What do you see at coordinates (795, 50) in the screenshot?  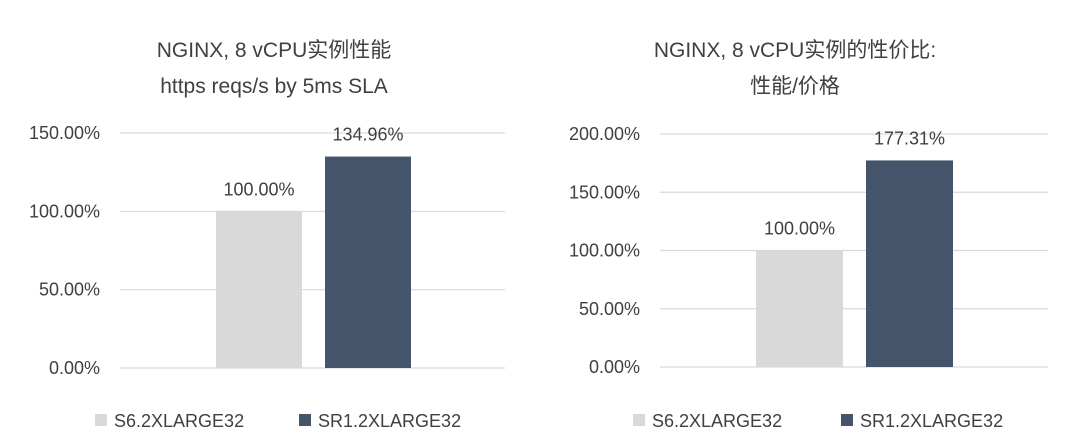 I see `chart-title-line-1: NGINX, 8 vCPU实例的性价比:` at bounding box center [795, 50].